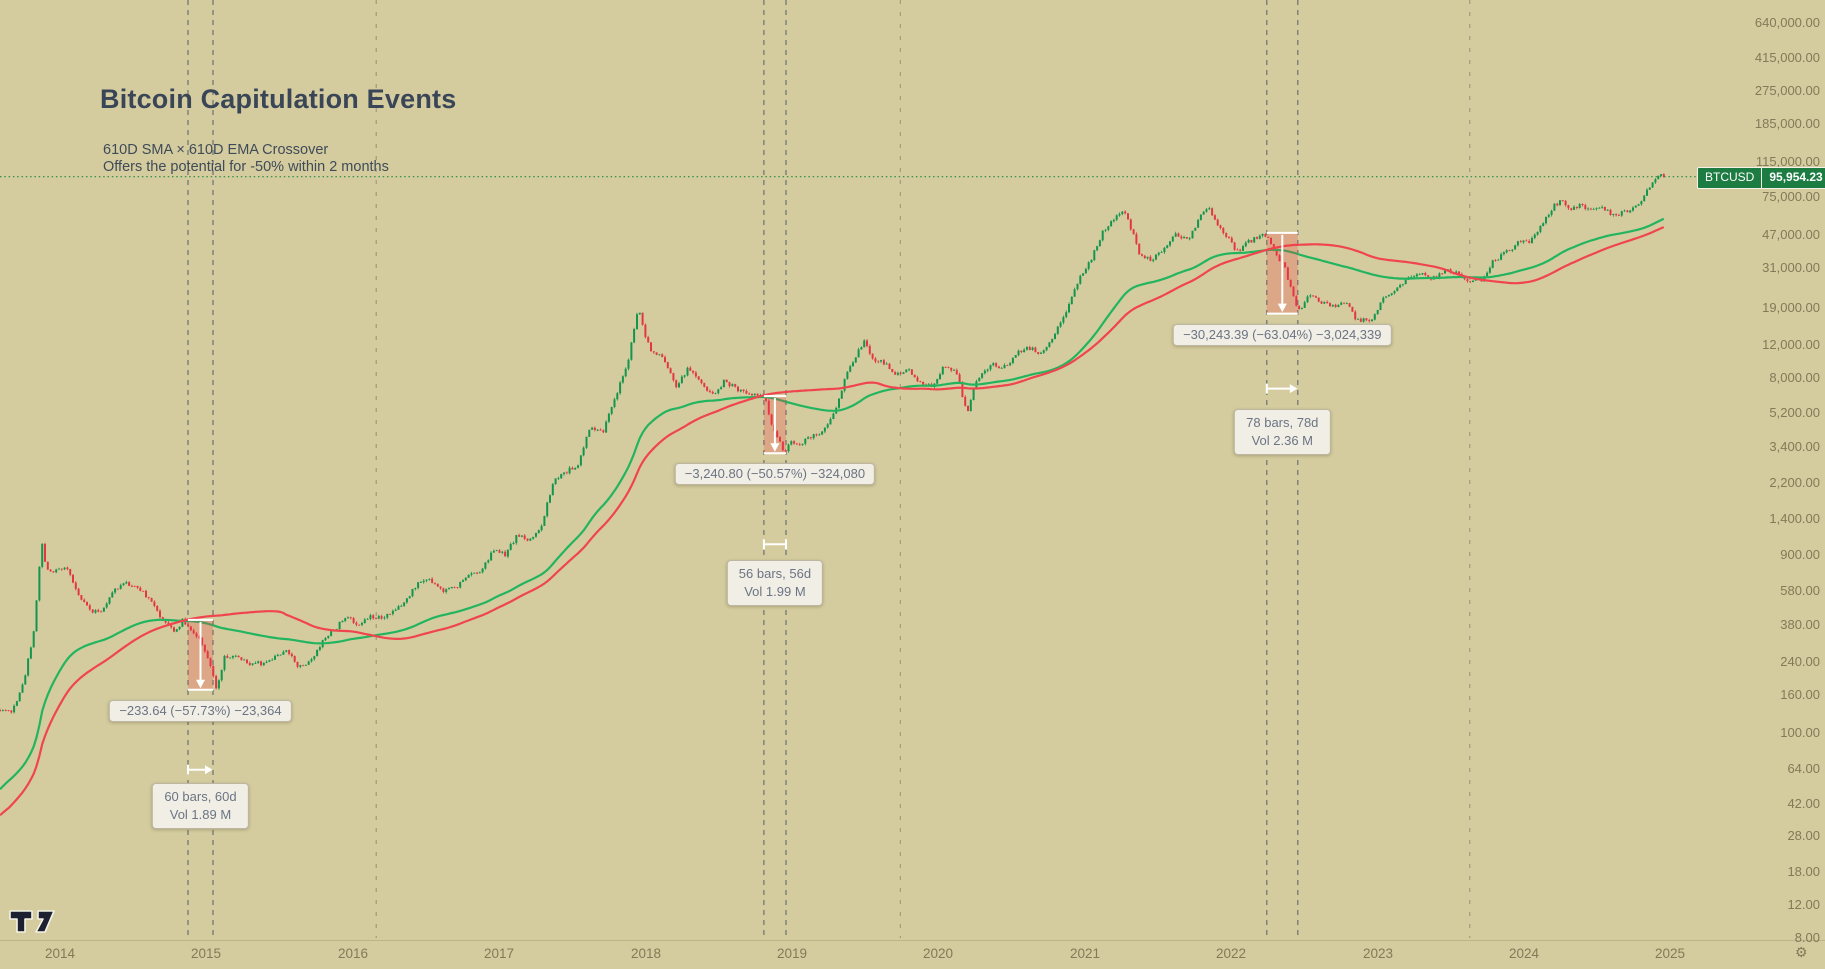  I want to click on range-bars-text: 78 bars, 78d, so click(1282, 422).